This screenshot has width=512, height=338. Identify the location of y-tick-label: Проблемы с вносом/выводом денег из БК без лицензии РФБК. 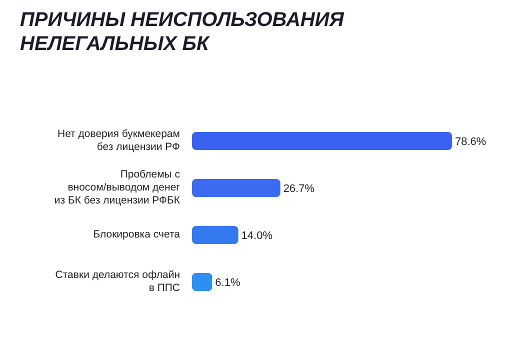
(117, 187).